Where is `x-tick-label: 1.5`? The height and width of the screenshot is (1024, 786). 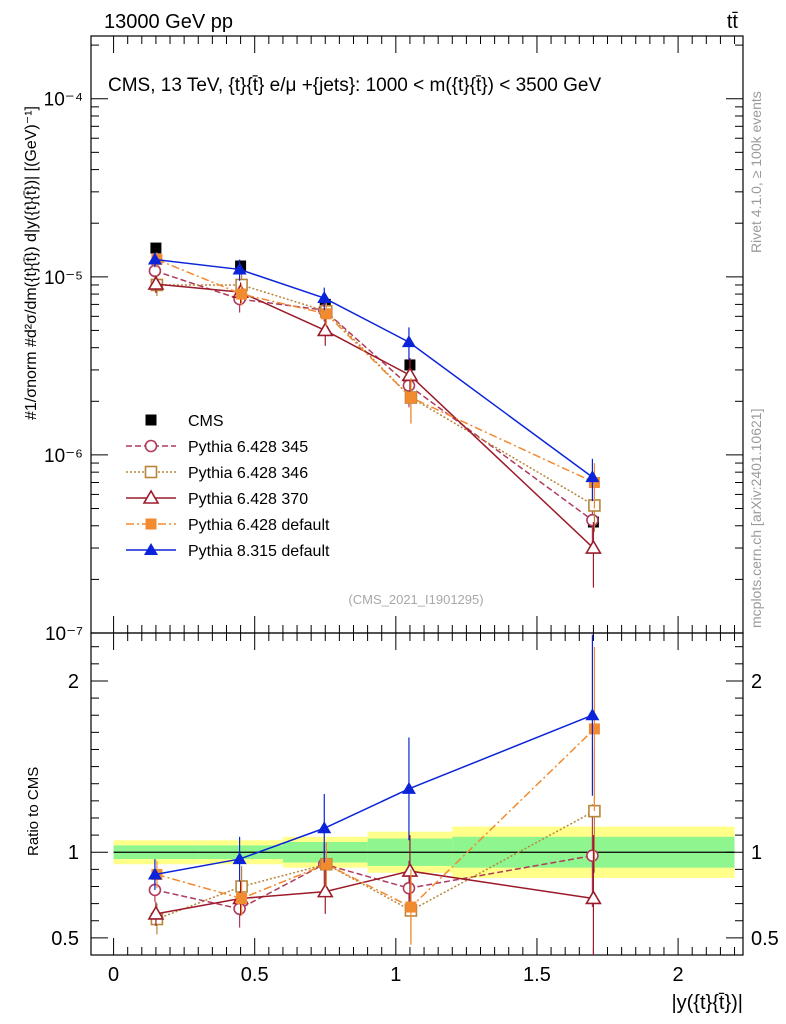 x-tick-label: 1.5 is located at coordinates (537, 975).